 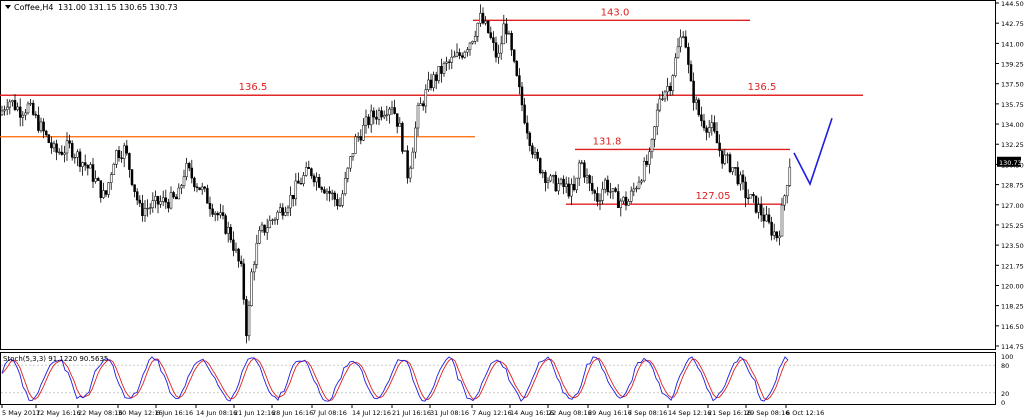 I want to click on level-label: 136.5, so click(x=762, y=87).